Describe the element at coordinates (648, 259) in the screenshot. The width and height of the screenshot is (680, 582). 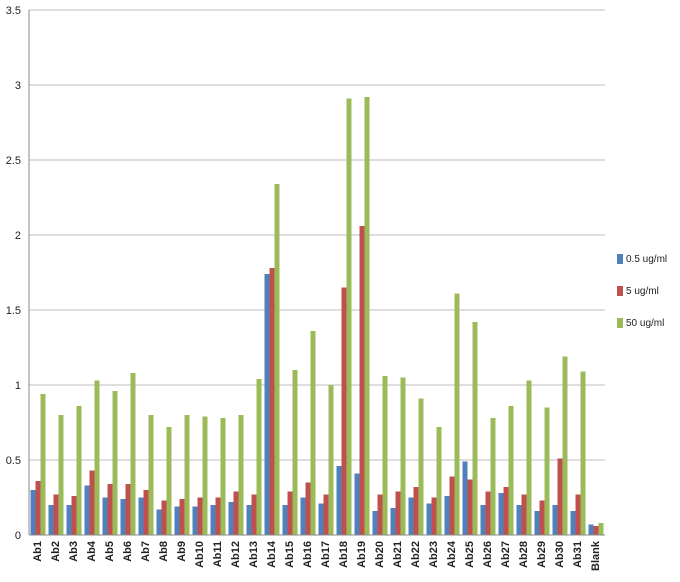
I see `legend-item: 0.5 ug/ml` at that location.